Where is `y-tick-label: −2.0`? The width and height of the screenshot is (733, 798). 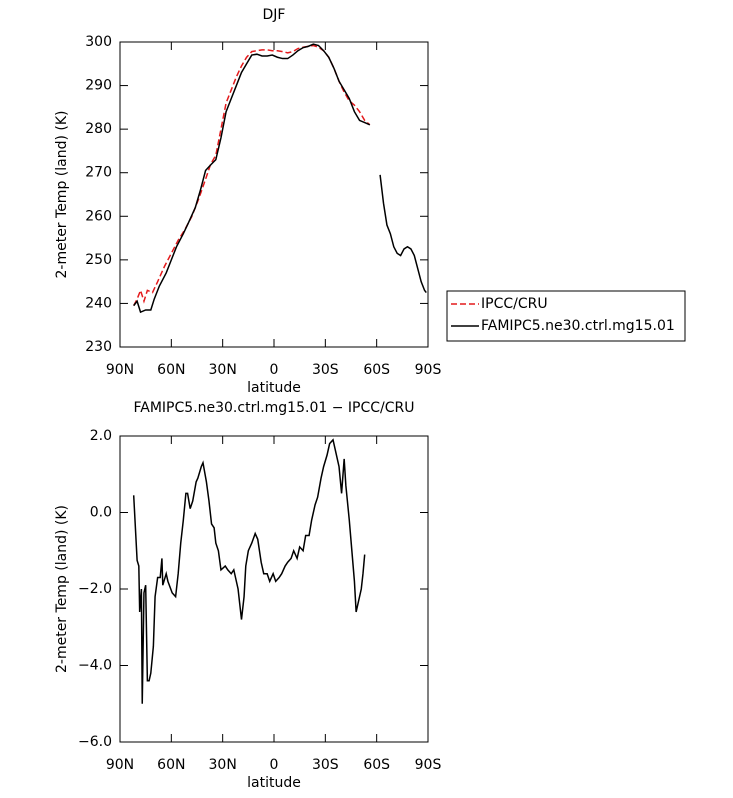 y-tick-label: −2.0 is located at coordinates (95, 589).